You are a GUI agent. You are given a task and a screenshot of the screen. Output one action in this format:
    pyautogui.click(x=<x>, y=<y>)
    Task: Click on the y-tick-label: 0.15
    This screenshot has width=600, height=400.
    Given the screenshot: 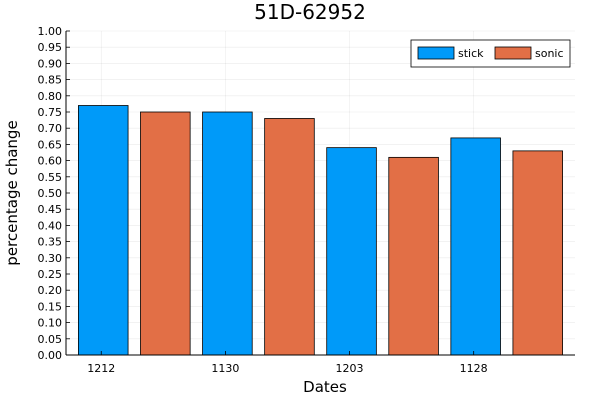 What is the action you would take?
    pyautogui.click(x=50, y=306)
    